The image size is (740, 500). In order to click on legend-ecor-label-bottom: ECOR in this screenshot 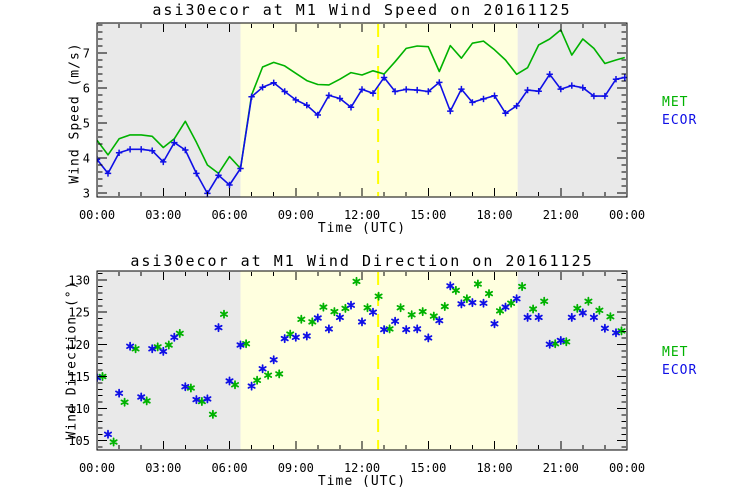, I will do `click(680, 370)`.